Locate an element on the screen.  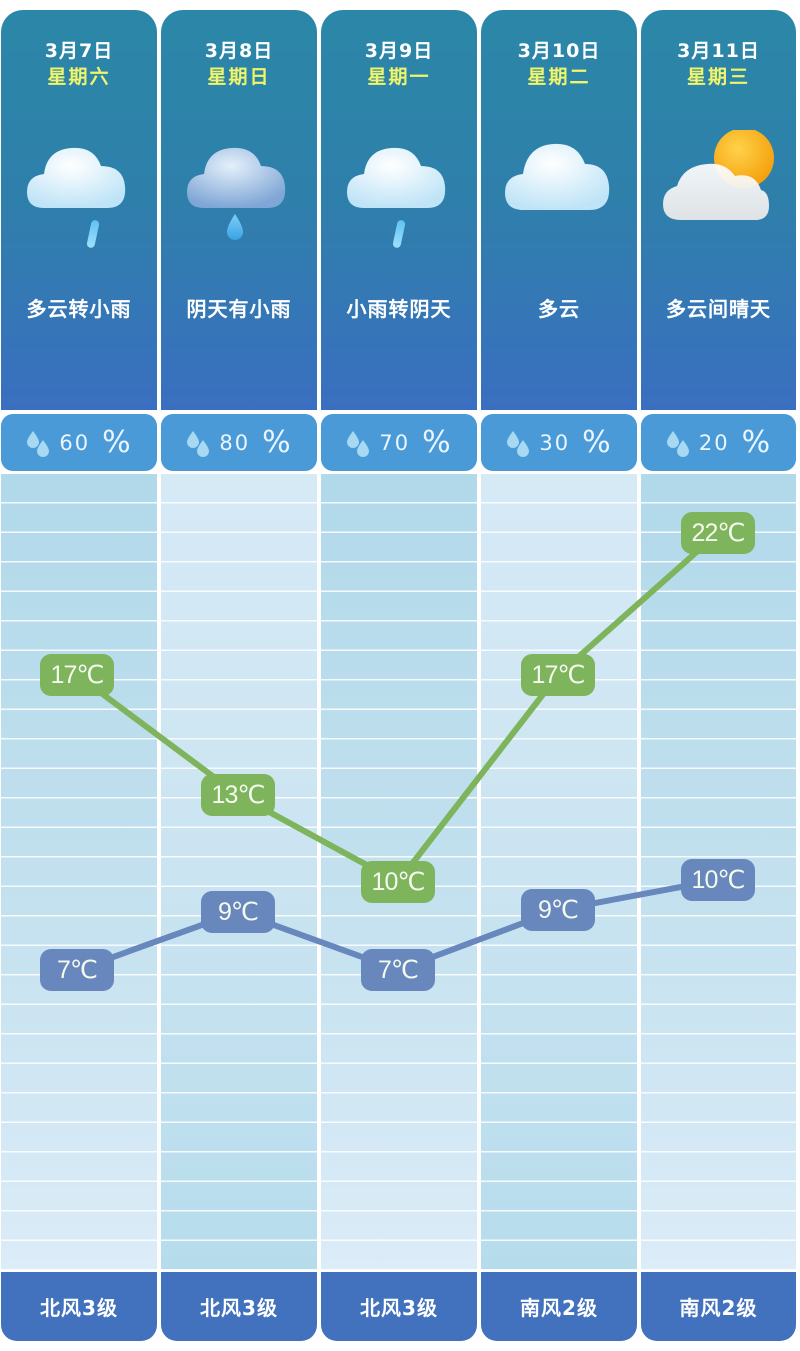
high-temp-label-3: 17℃ is located at coordinates (558, 675).